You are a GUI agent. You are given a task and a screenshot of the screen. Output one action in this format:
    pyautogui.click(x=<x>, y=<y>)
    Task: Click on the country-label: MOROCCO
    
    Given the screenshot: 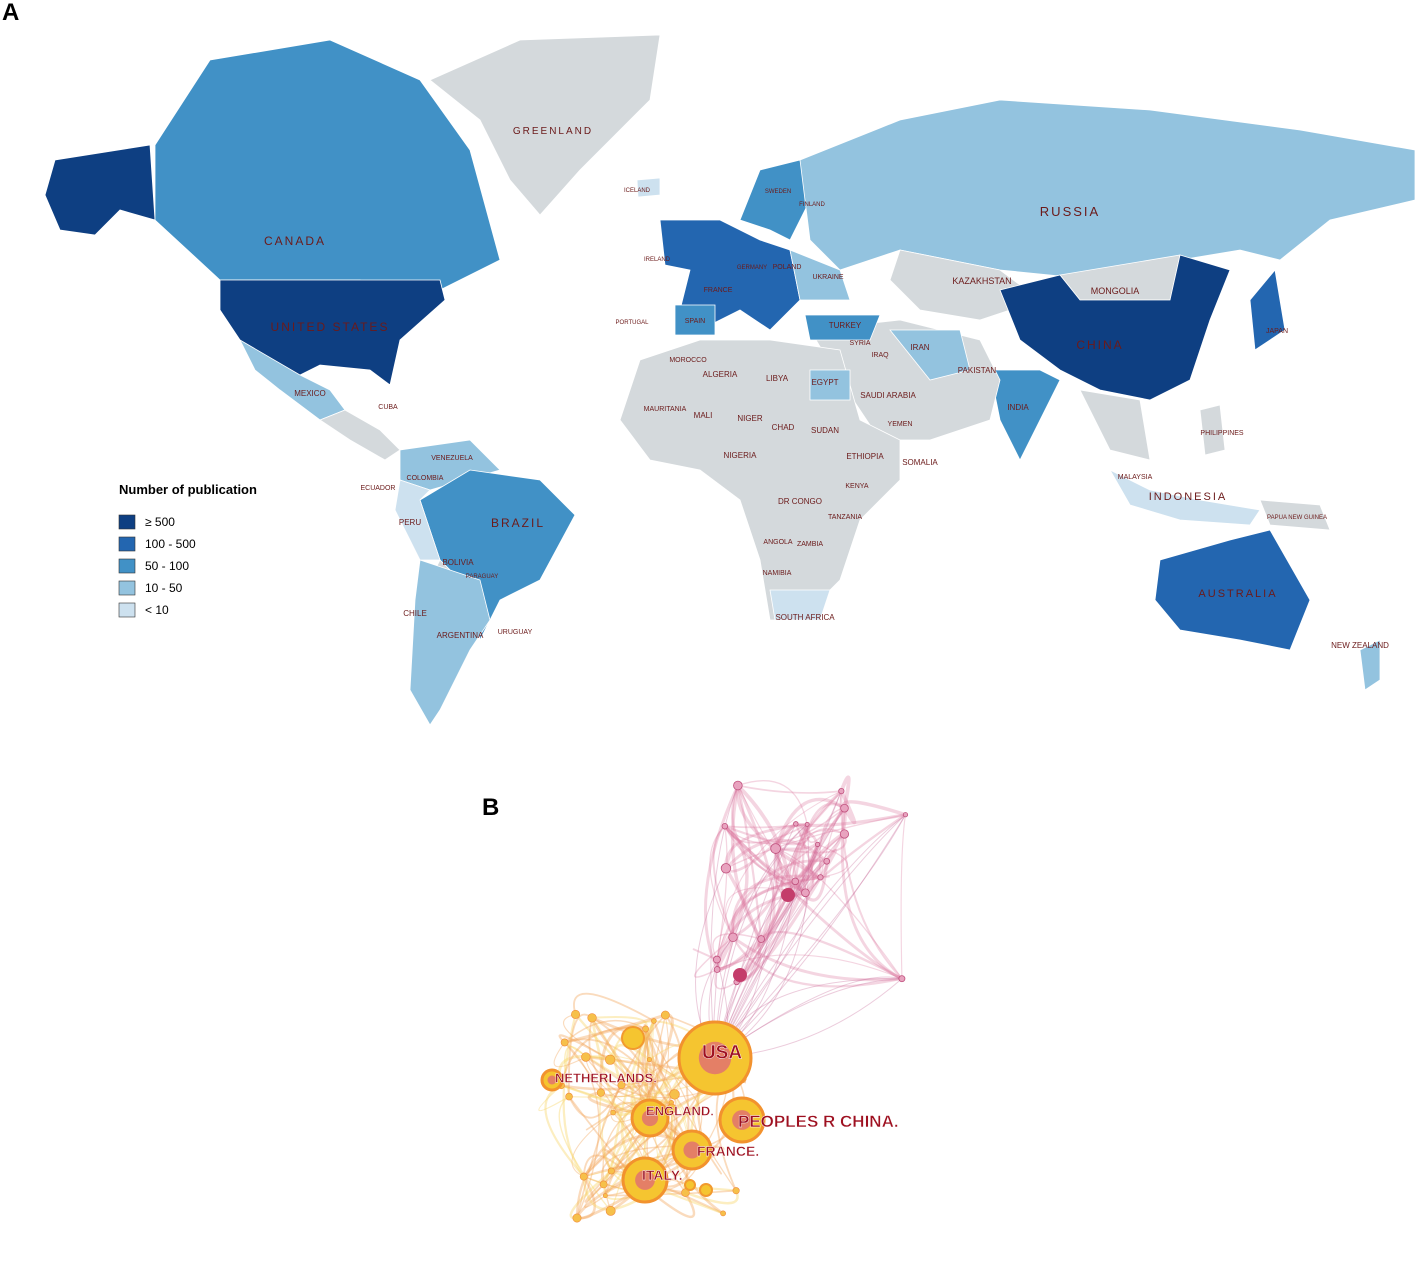 What is the action you would take?
    pyautogui.click(x=688, y=360)
    